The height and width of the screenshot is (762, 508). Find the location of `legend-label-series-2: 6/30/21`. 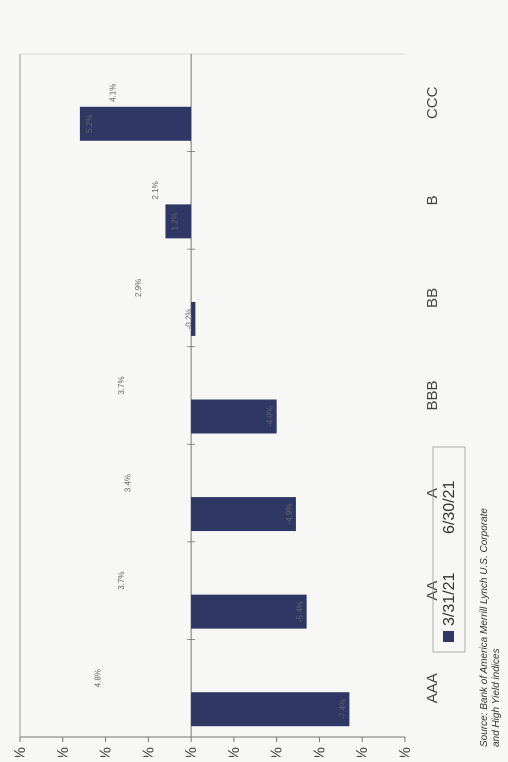

legend-label-series-2: 6/30/21 is located at coordinates (449, 507).